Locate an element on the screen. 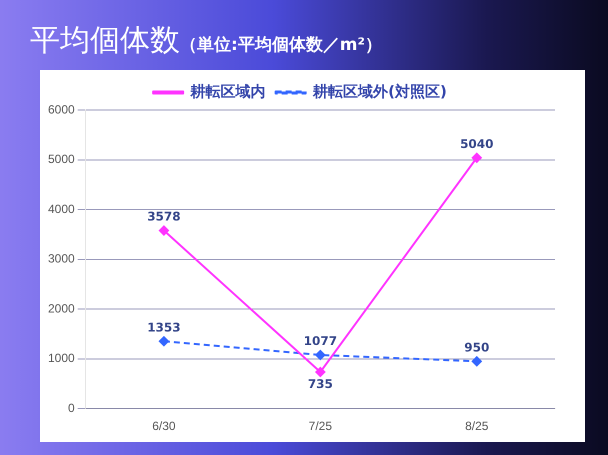  y-tick-label: 6000 is located at coordinates (62, 109).